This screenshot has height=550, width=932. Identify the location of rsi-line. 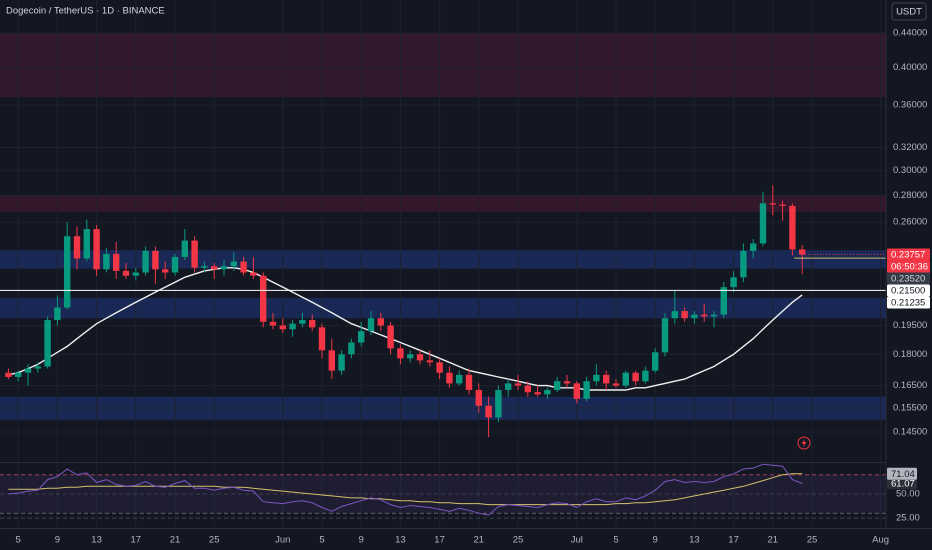
(405, 489).